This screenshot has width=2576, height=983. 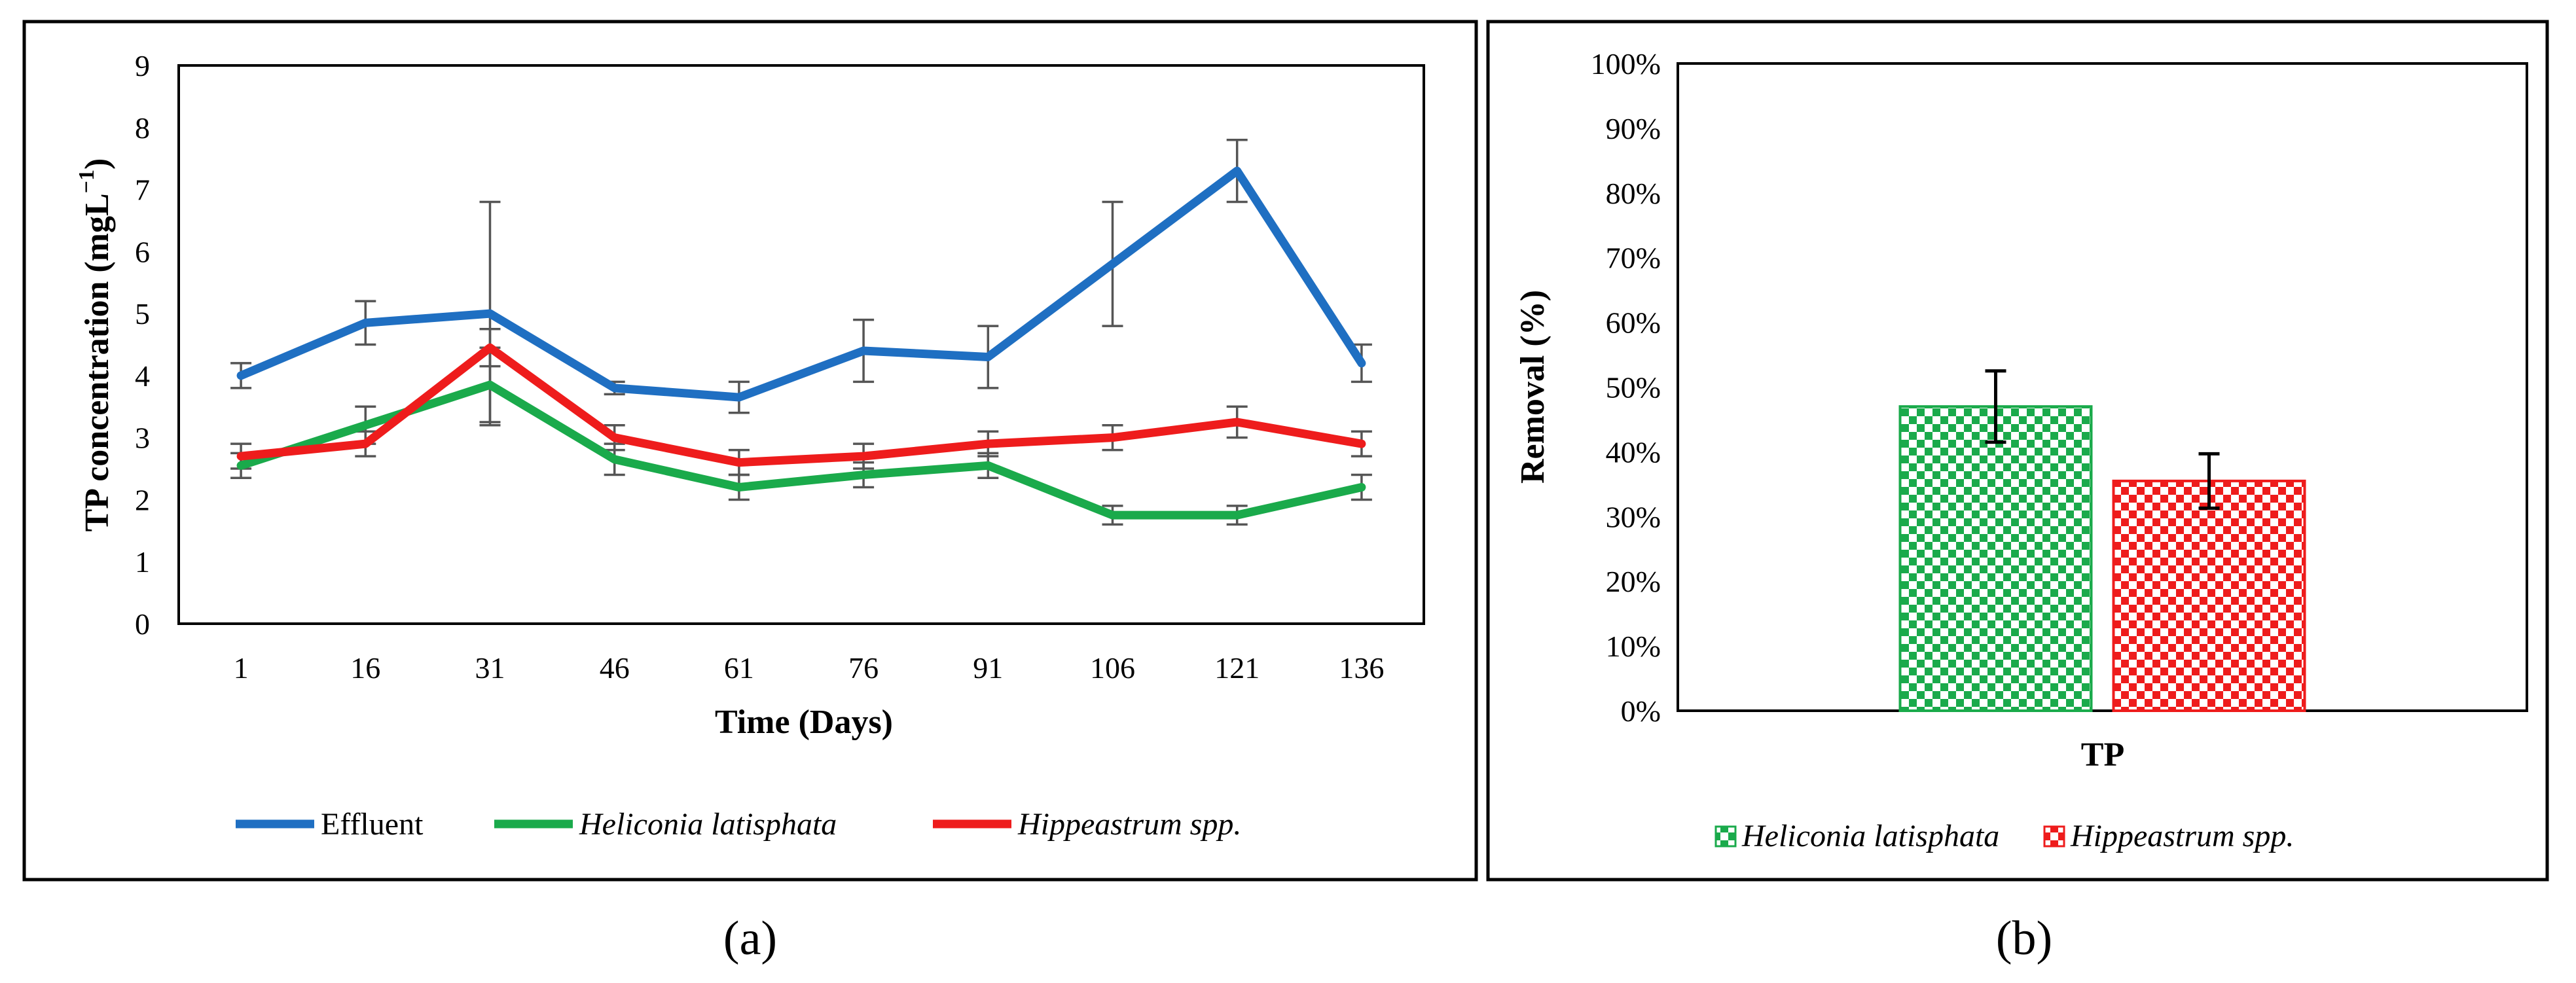 I want to click on panel-b-x-axis-title: TP, so click(x=2102, y=755).